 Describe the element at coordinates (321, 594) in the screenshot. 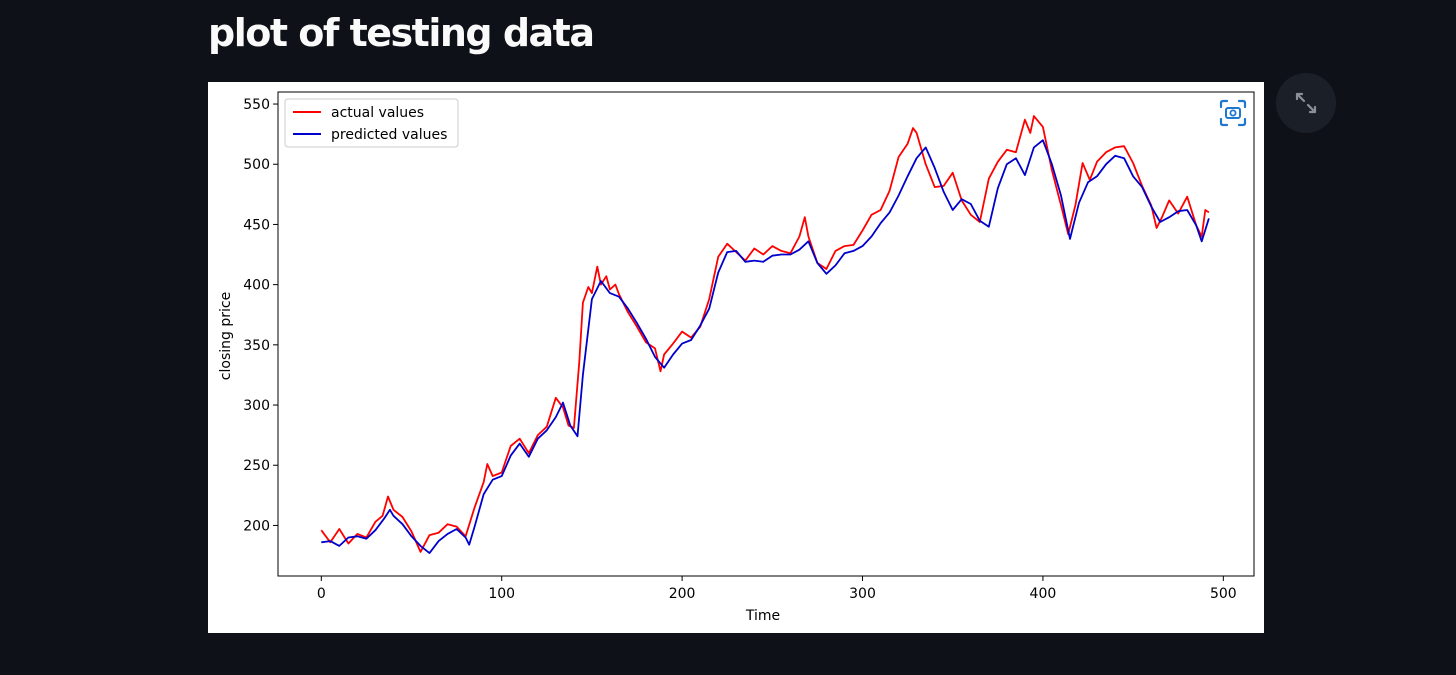

I see `x-tick-label: 0` at that location.